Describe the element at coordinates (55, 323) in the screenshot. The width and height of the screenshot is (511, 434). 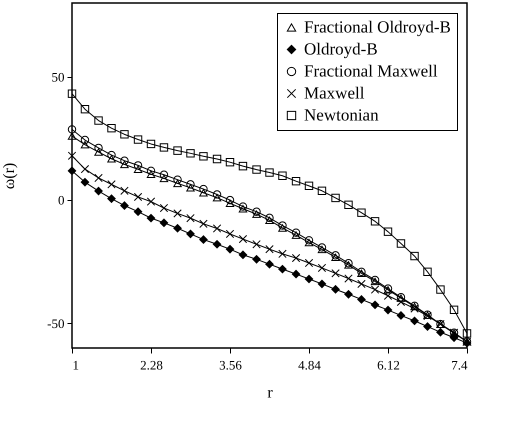
I see `y-tick-label: -50` at that location.